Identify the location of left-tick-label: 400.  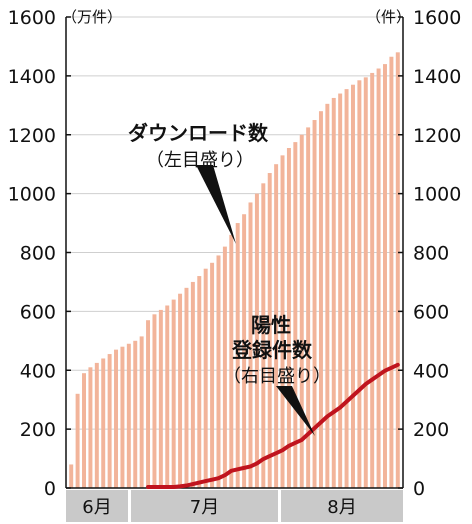
(38, 371).